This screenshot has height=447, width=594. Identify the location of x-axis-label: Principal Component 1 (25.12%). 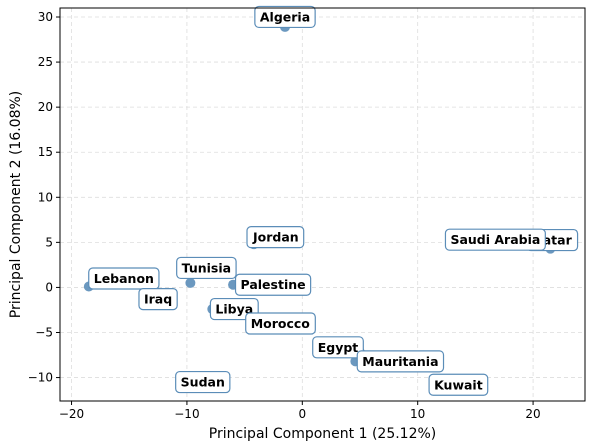
(323, 434).